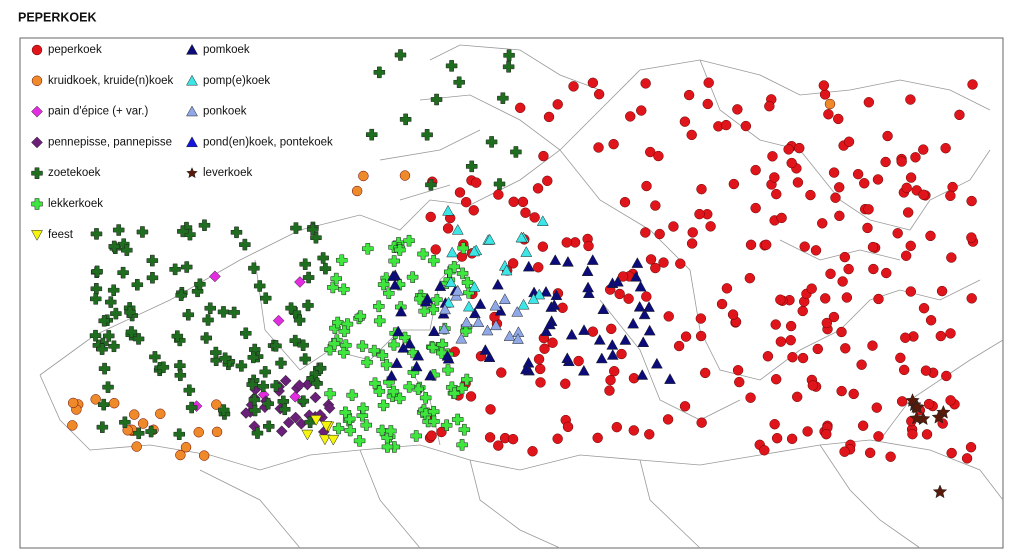  What do you see at coordinates (110, 142) in the screenshot?
I see `legend-label: pennepisse, pannepisse` at bounding box center [110, 142].